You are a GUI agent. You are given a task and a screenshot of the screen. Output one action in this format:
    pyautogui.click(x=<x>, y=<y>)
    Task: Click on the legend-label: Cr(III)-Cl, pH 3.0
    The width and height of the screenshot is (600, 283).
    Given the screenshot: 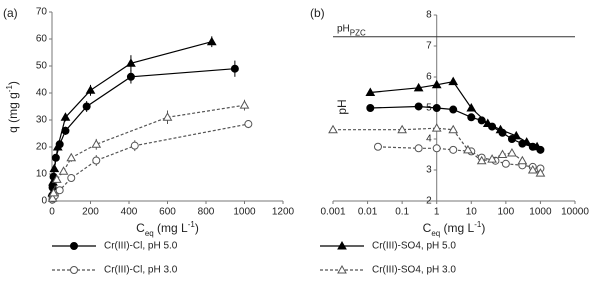 What is the action you would take?
    pyautogui.click(x=141, y=270)
    